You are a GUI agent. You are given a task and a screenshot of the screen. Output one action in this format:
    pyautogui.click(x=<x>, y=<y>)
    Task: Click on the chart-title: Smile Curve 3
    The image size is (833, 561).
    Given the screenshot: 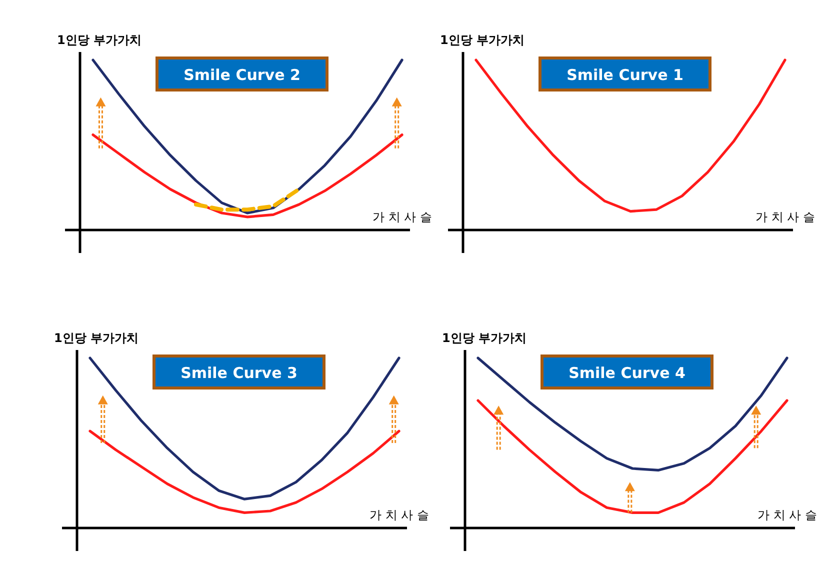 What is the action you would take?
    pyautogui.click(x=239, y=373)
    